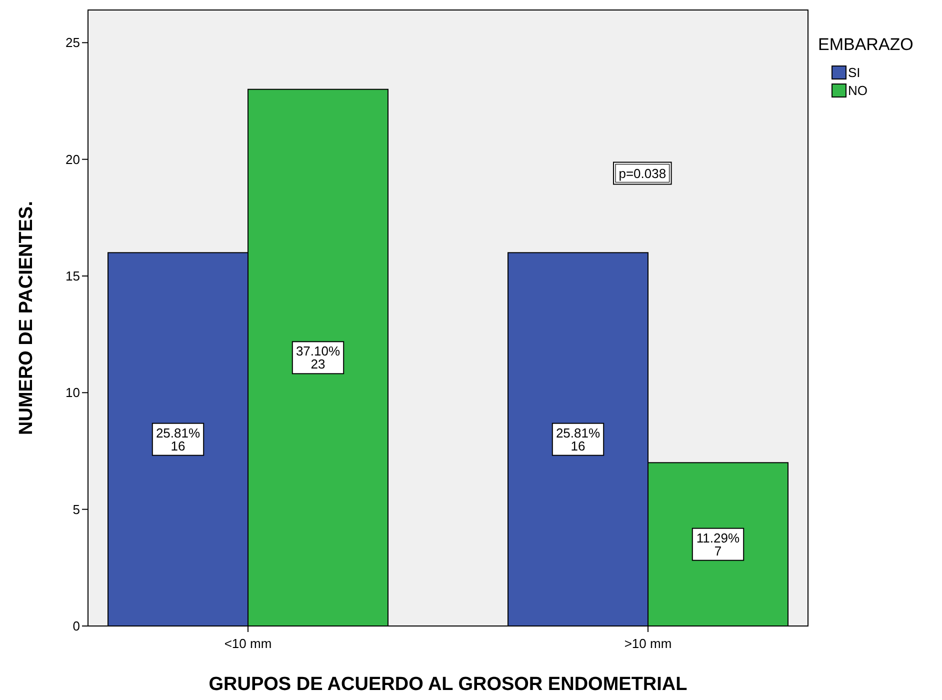 This screenshot has width=942, height=700. What do you see at coordinates (26, 318) in the screenshot?
I see `y-axis-title: NUMERO DE PACIENTES.` at bounding box center [26, 318].